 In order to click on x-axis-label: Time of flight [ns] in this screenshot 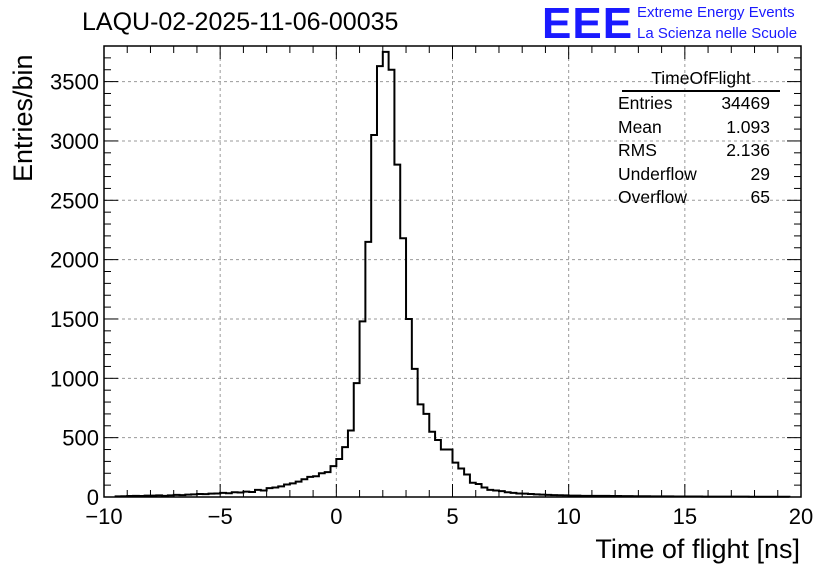, I will do `click(697, 549)`.